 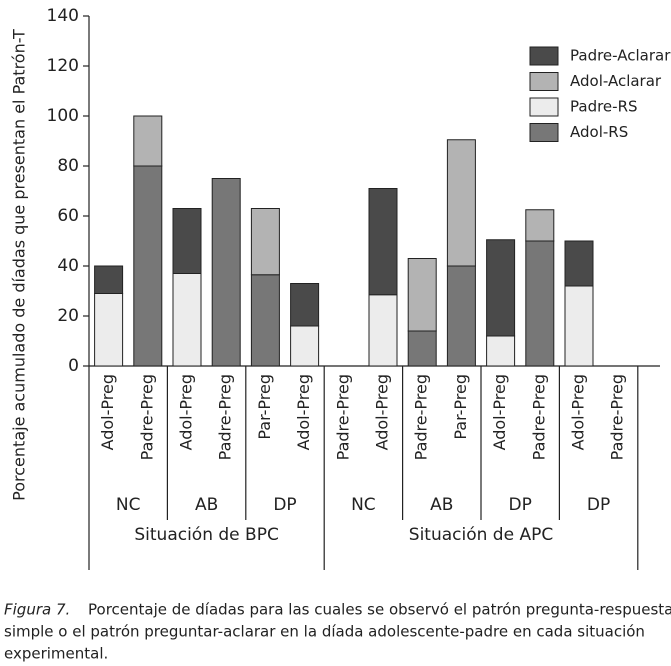 What do you see at coordinates (206, 535) in the screenshot?
I see `supergroup-label: Situación de BPC` at bounding box center [206, 535].